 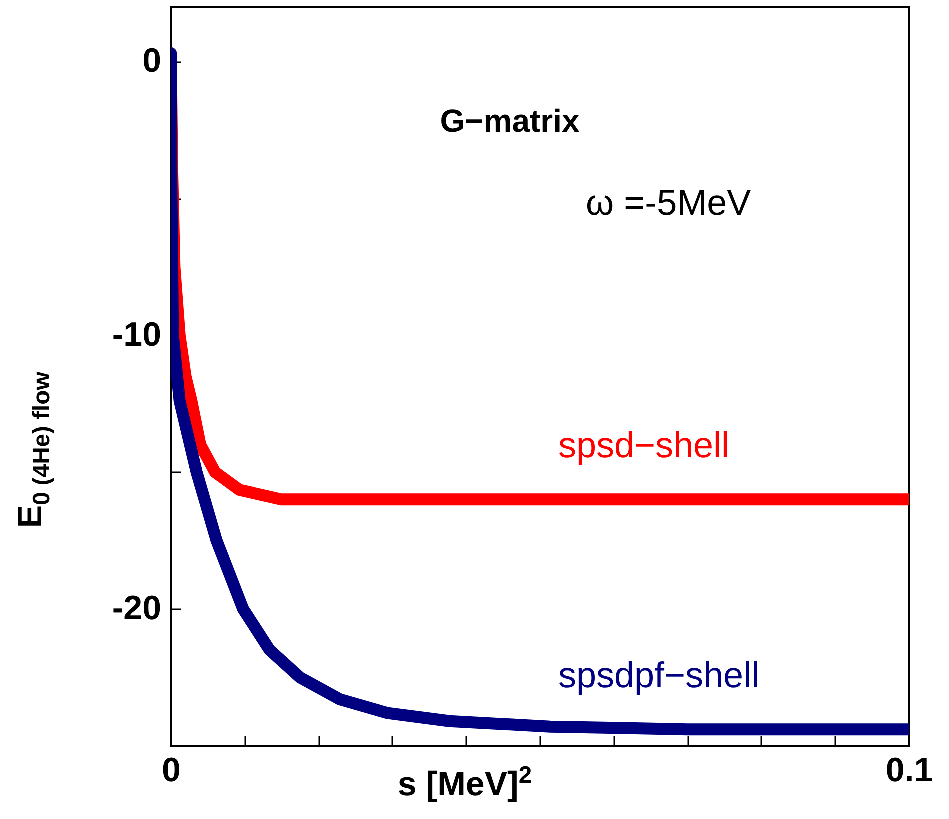 What do you see at coordinates (137, 609) in the screenshot?
I see `y-tick-label: -20` at bounding box center [137, 609].